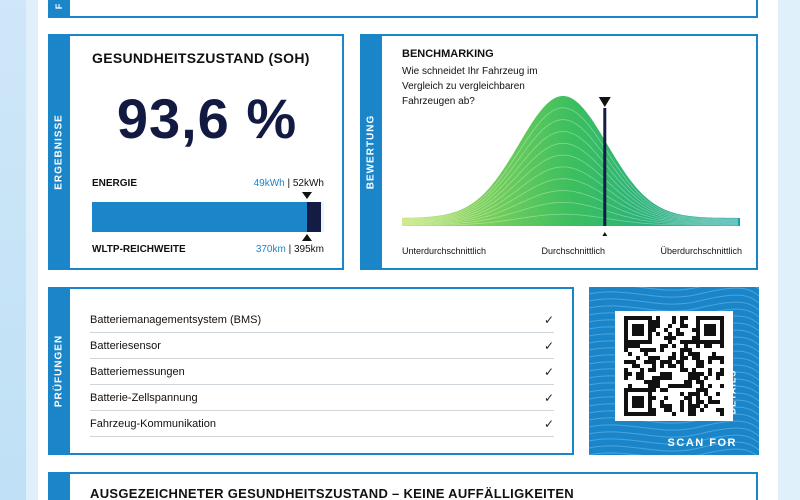 The height and width of the screenshot is (500, 800). I want to click on top-section-tab: F, so click(59, 9).